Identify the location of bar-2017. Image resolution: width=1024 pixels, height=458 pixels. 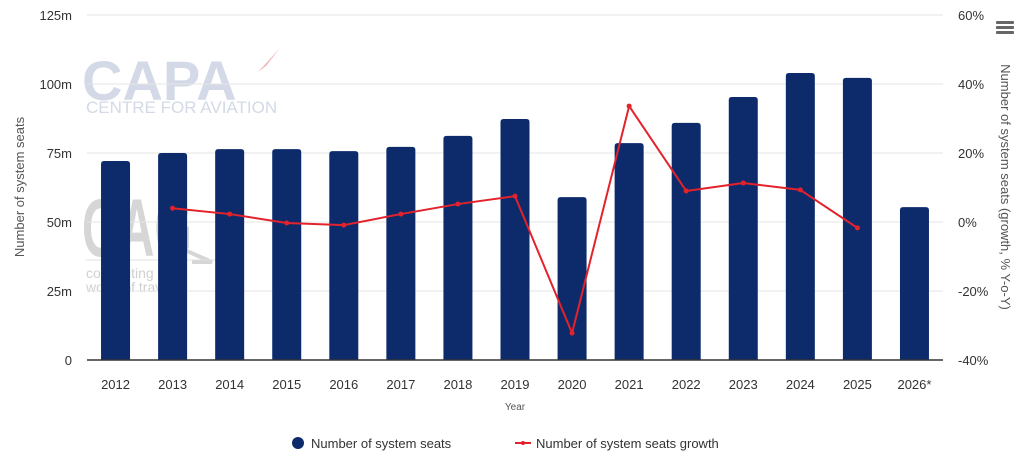
(401, 253).